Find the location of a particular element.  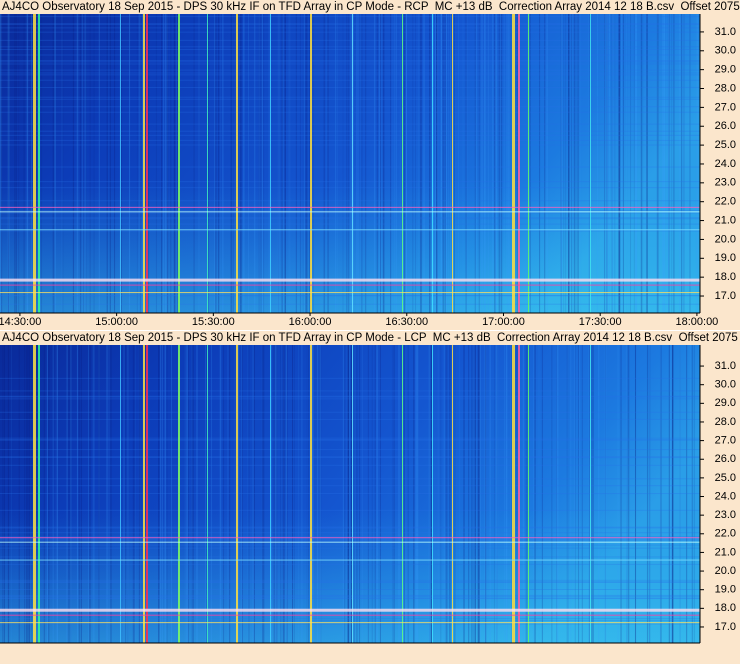

y-tick-label: 30.0 is located at coordinates (725, 385).